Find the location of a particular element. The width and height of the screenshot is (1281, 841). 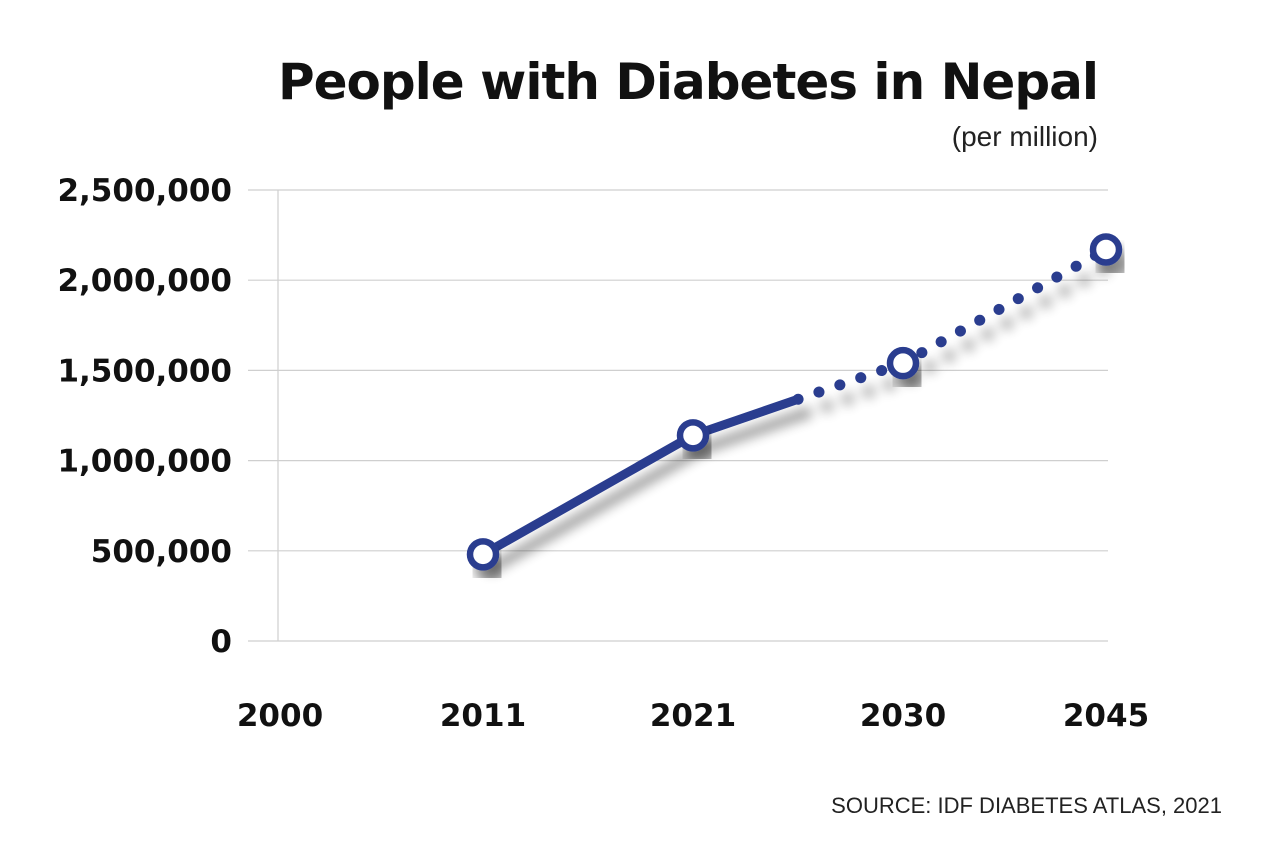

x-tick-label: 2021 is located at coordinates (693, 716).